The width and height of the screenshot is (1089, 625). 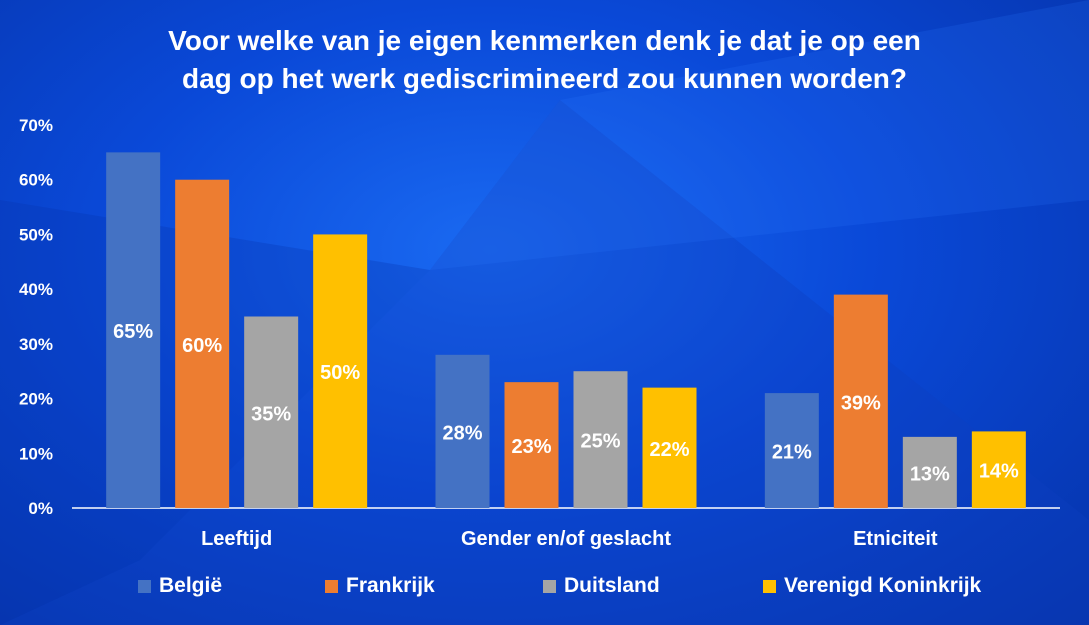 What do you see at coordinates (36, 399) in the screenshot?
I see `y-tick-label: 20%` at bounding box center [36, 399].